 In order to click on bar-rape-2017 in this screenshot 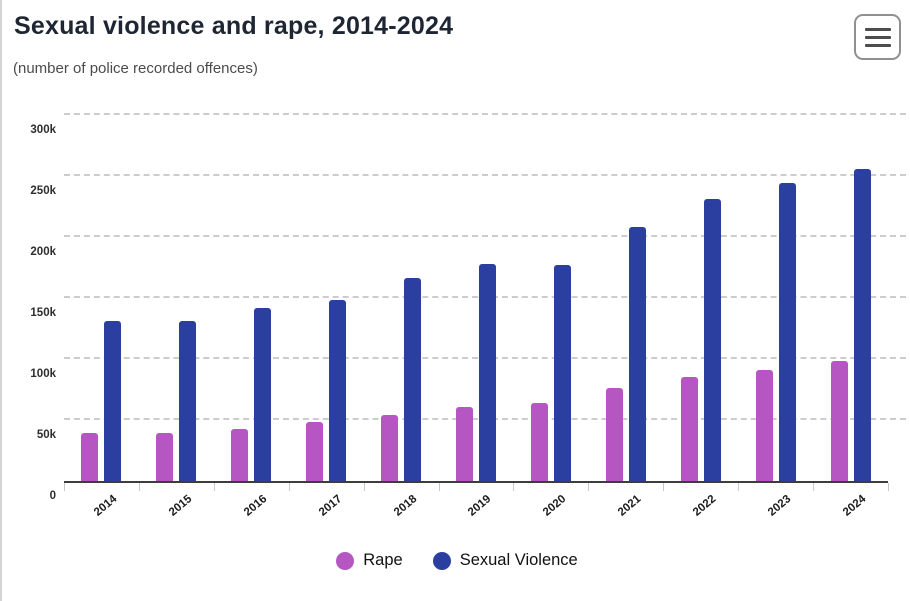, I will do `click(315, 451)`.